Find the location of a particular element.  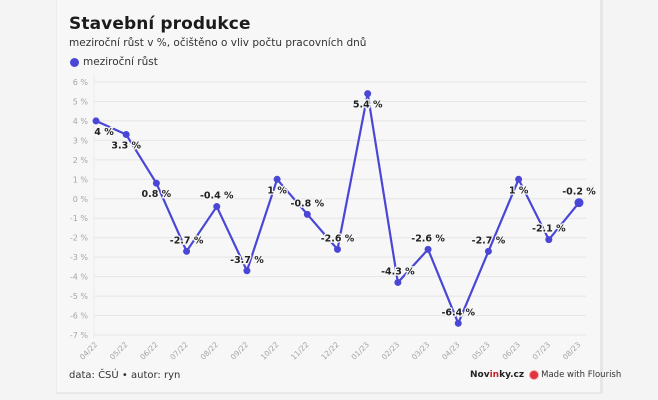

footer-branding: Novinky.cz Made with Flourish is located at coordinates (545, 375).